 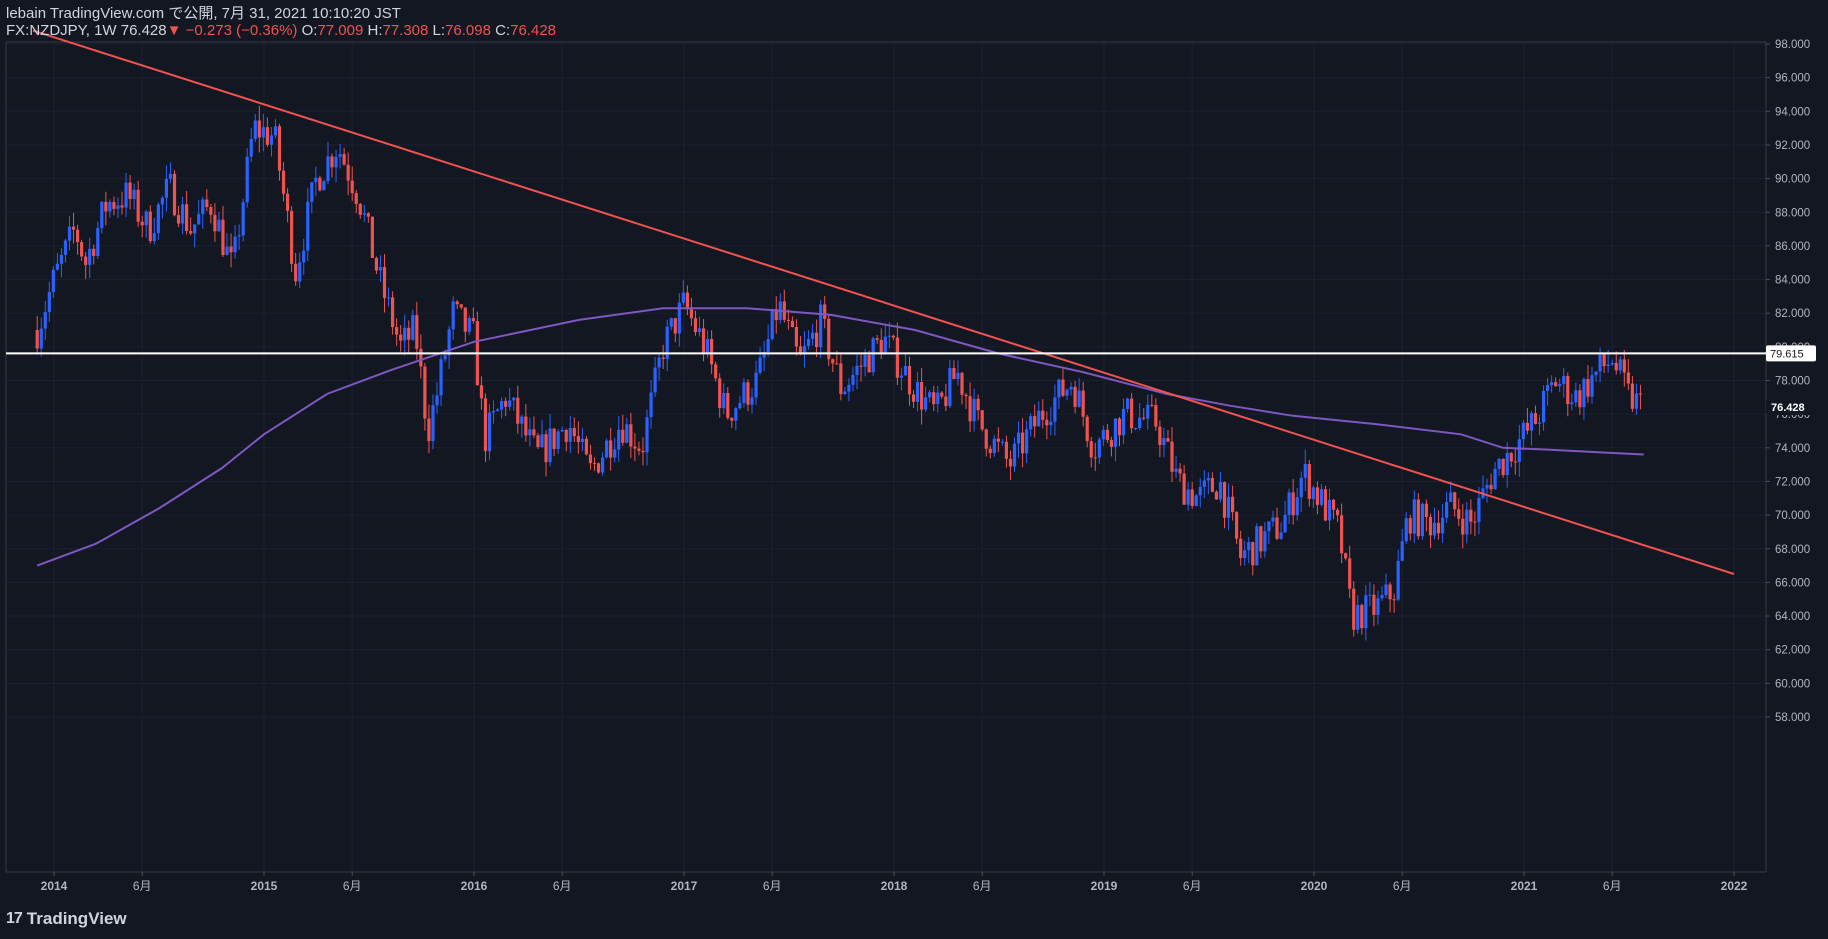 What do you see at coordinates (1792, 281) in the screenshot?
I see `y-tick-label: 84.000` at bounding box center [1792, 281].